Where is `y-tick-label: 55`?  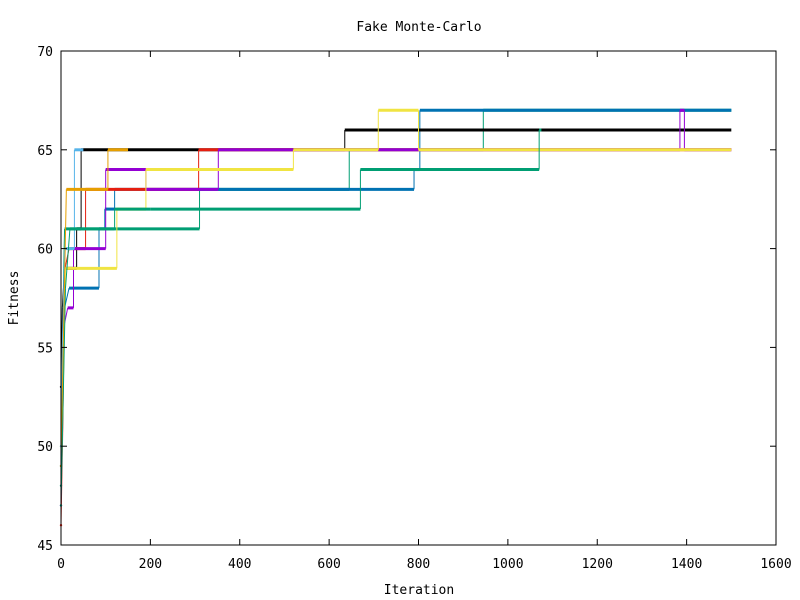
y-tick-label: 55 is located at coordinates (45, 348).